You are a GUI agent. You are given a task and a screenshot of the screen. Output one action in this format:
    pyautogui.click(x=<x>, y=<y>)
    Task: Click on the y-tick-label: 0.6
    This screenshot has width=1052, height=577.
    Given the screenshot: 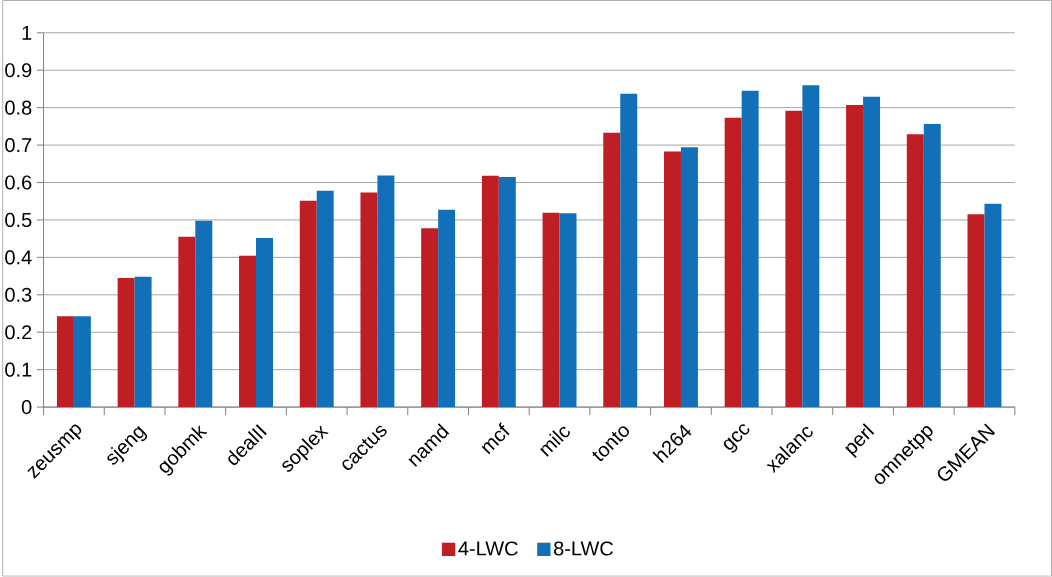 What is the action you would take?
    pyautogui.click(x=18, y=182)
    